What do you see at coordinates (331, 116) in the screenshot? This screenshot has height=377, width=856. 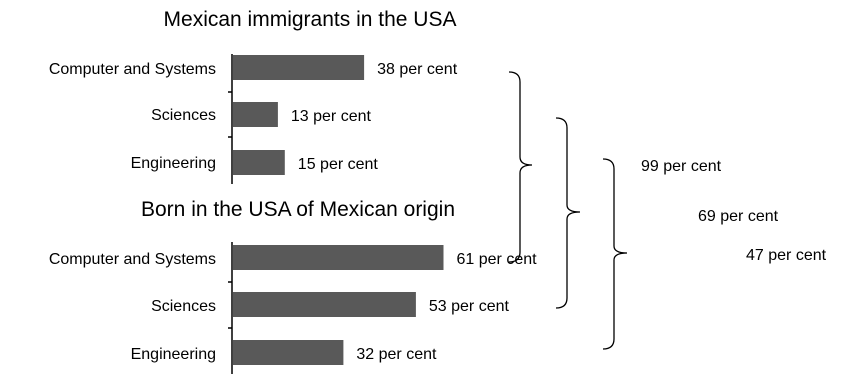 I see `data-label: 13 per cent` at bounding box center [331, 116].